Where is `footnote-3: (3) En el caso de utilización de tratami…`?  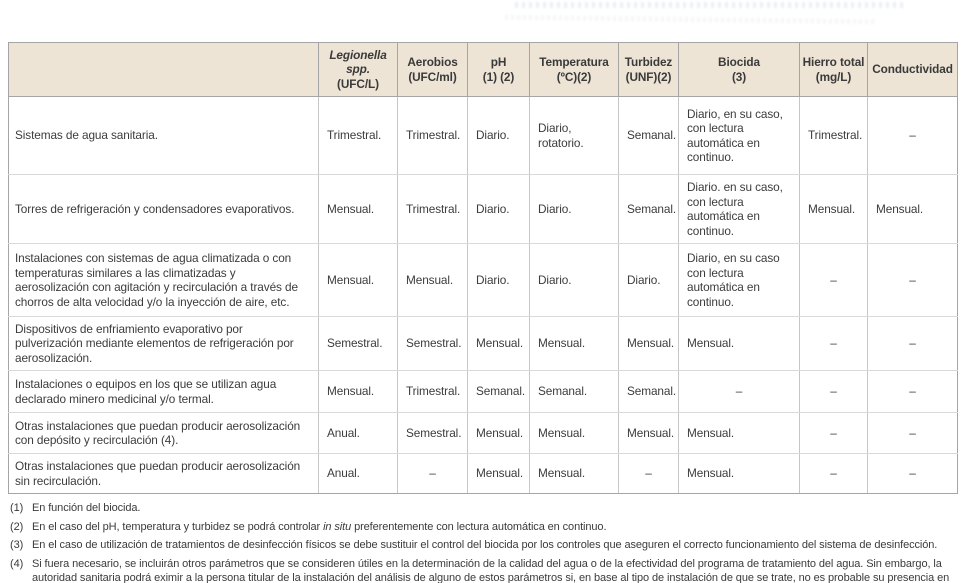
footnote-3: (3) En el caso de utilización de tratami… is located at coordinates (483, 545).